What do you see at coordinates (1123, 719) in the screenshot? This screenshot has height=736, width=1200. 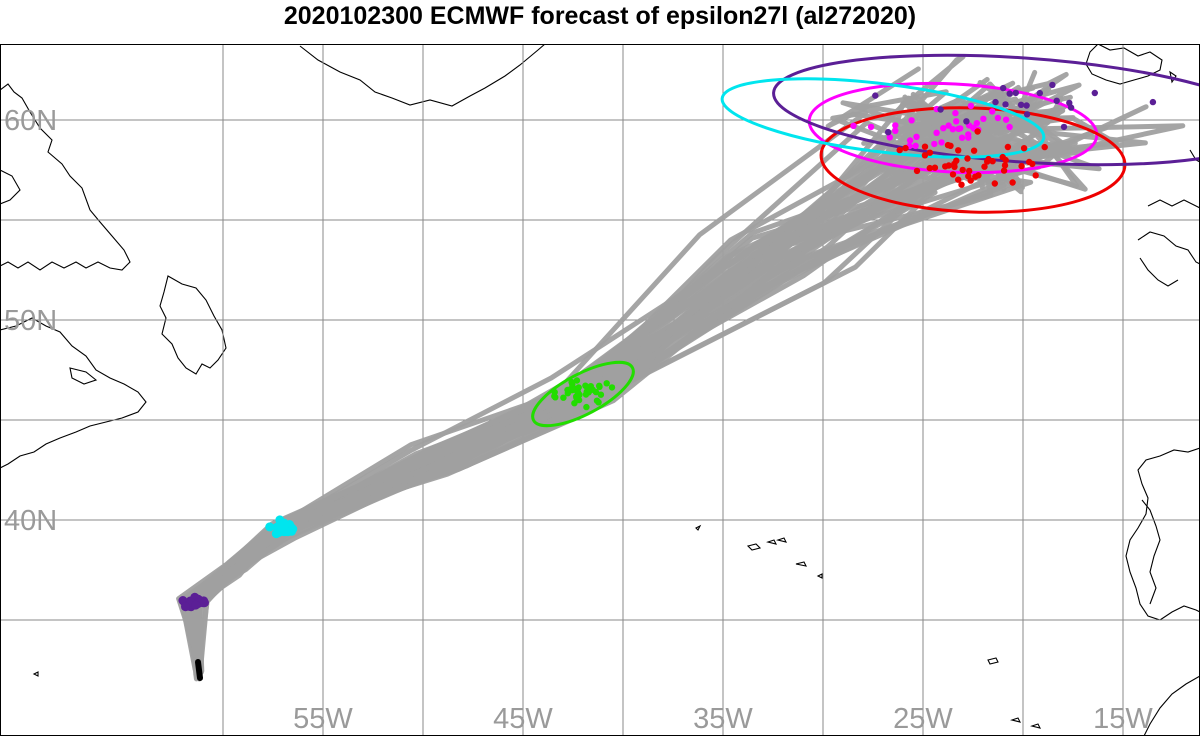 I see `longitude-label: 15W` at bounding box center [1123, 719].